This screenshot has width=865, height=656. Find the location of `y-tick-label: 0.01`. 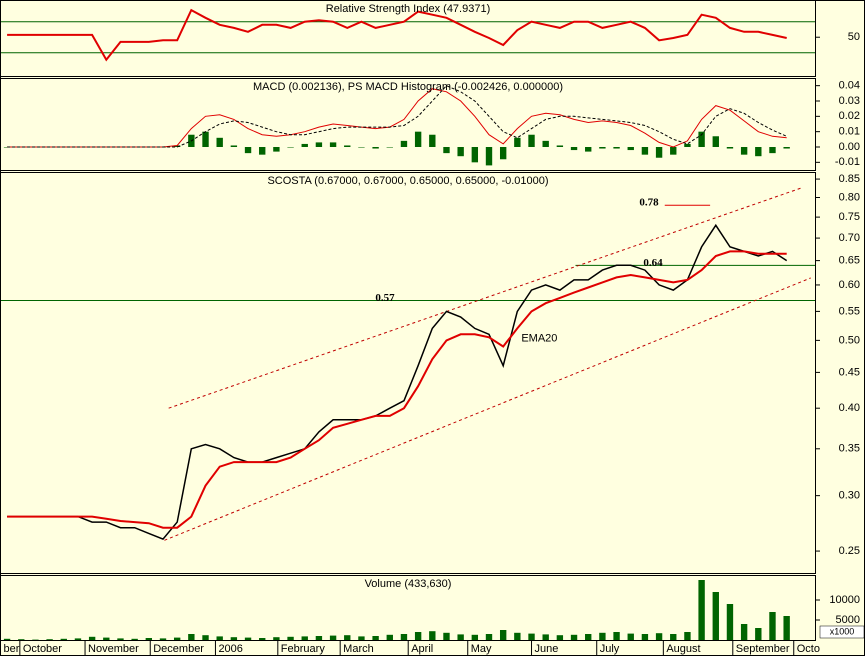

y-tick-label: 0.01 is located at coordinates (849, 132).